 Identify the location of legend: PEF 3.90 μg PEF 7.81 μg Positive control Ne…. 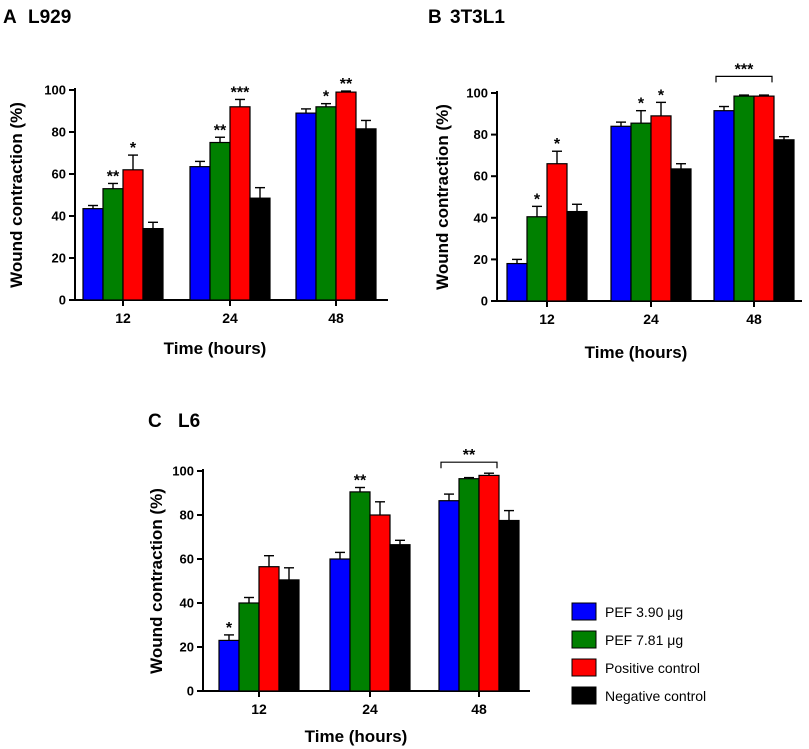
(638, 653).